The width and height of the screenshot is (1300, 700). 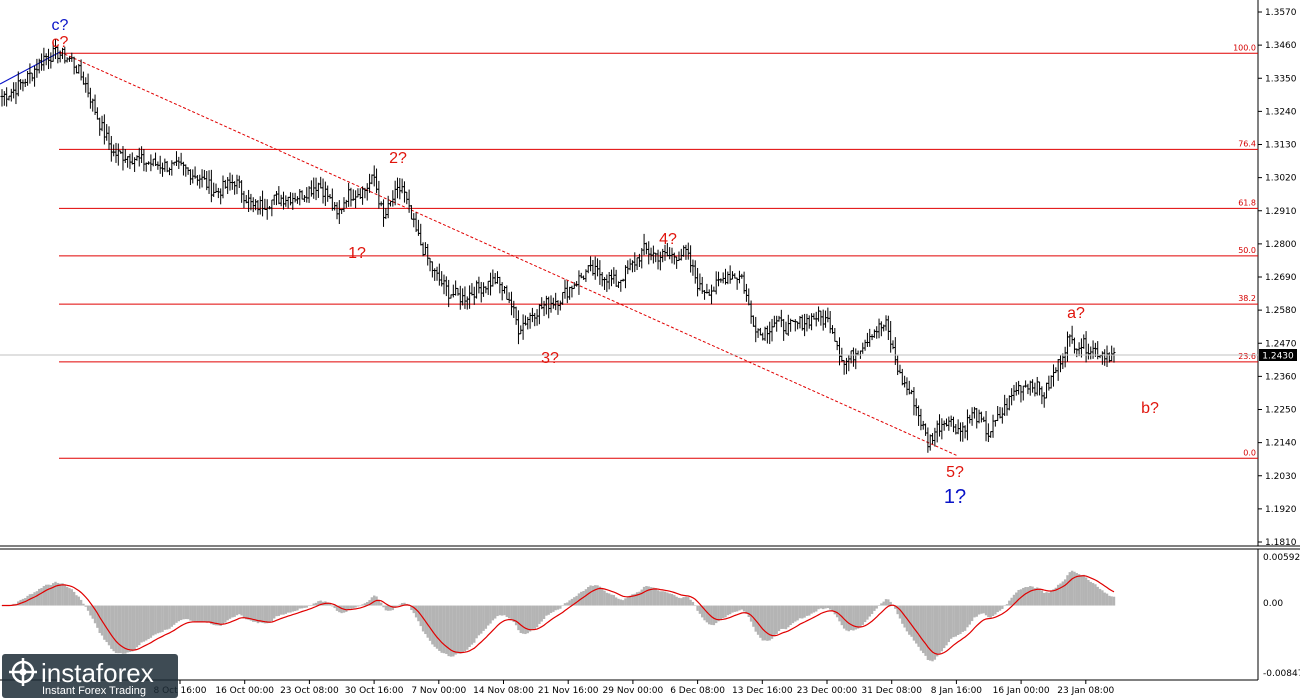 I want to click on logo-name: instaforex, so click(x=97, y=673).